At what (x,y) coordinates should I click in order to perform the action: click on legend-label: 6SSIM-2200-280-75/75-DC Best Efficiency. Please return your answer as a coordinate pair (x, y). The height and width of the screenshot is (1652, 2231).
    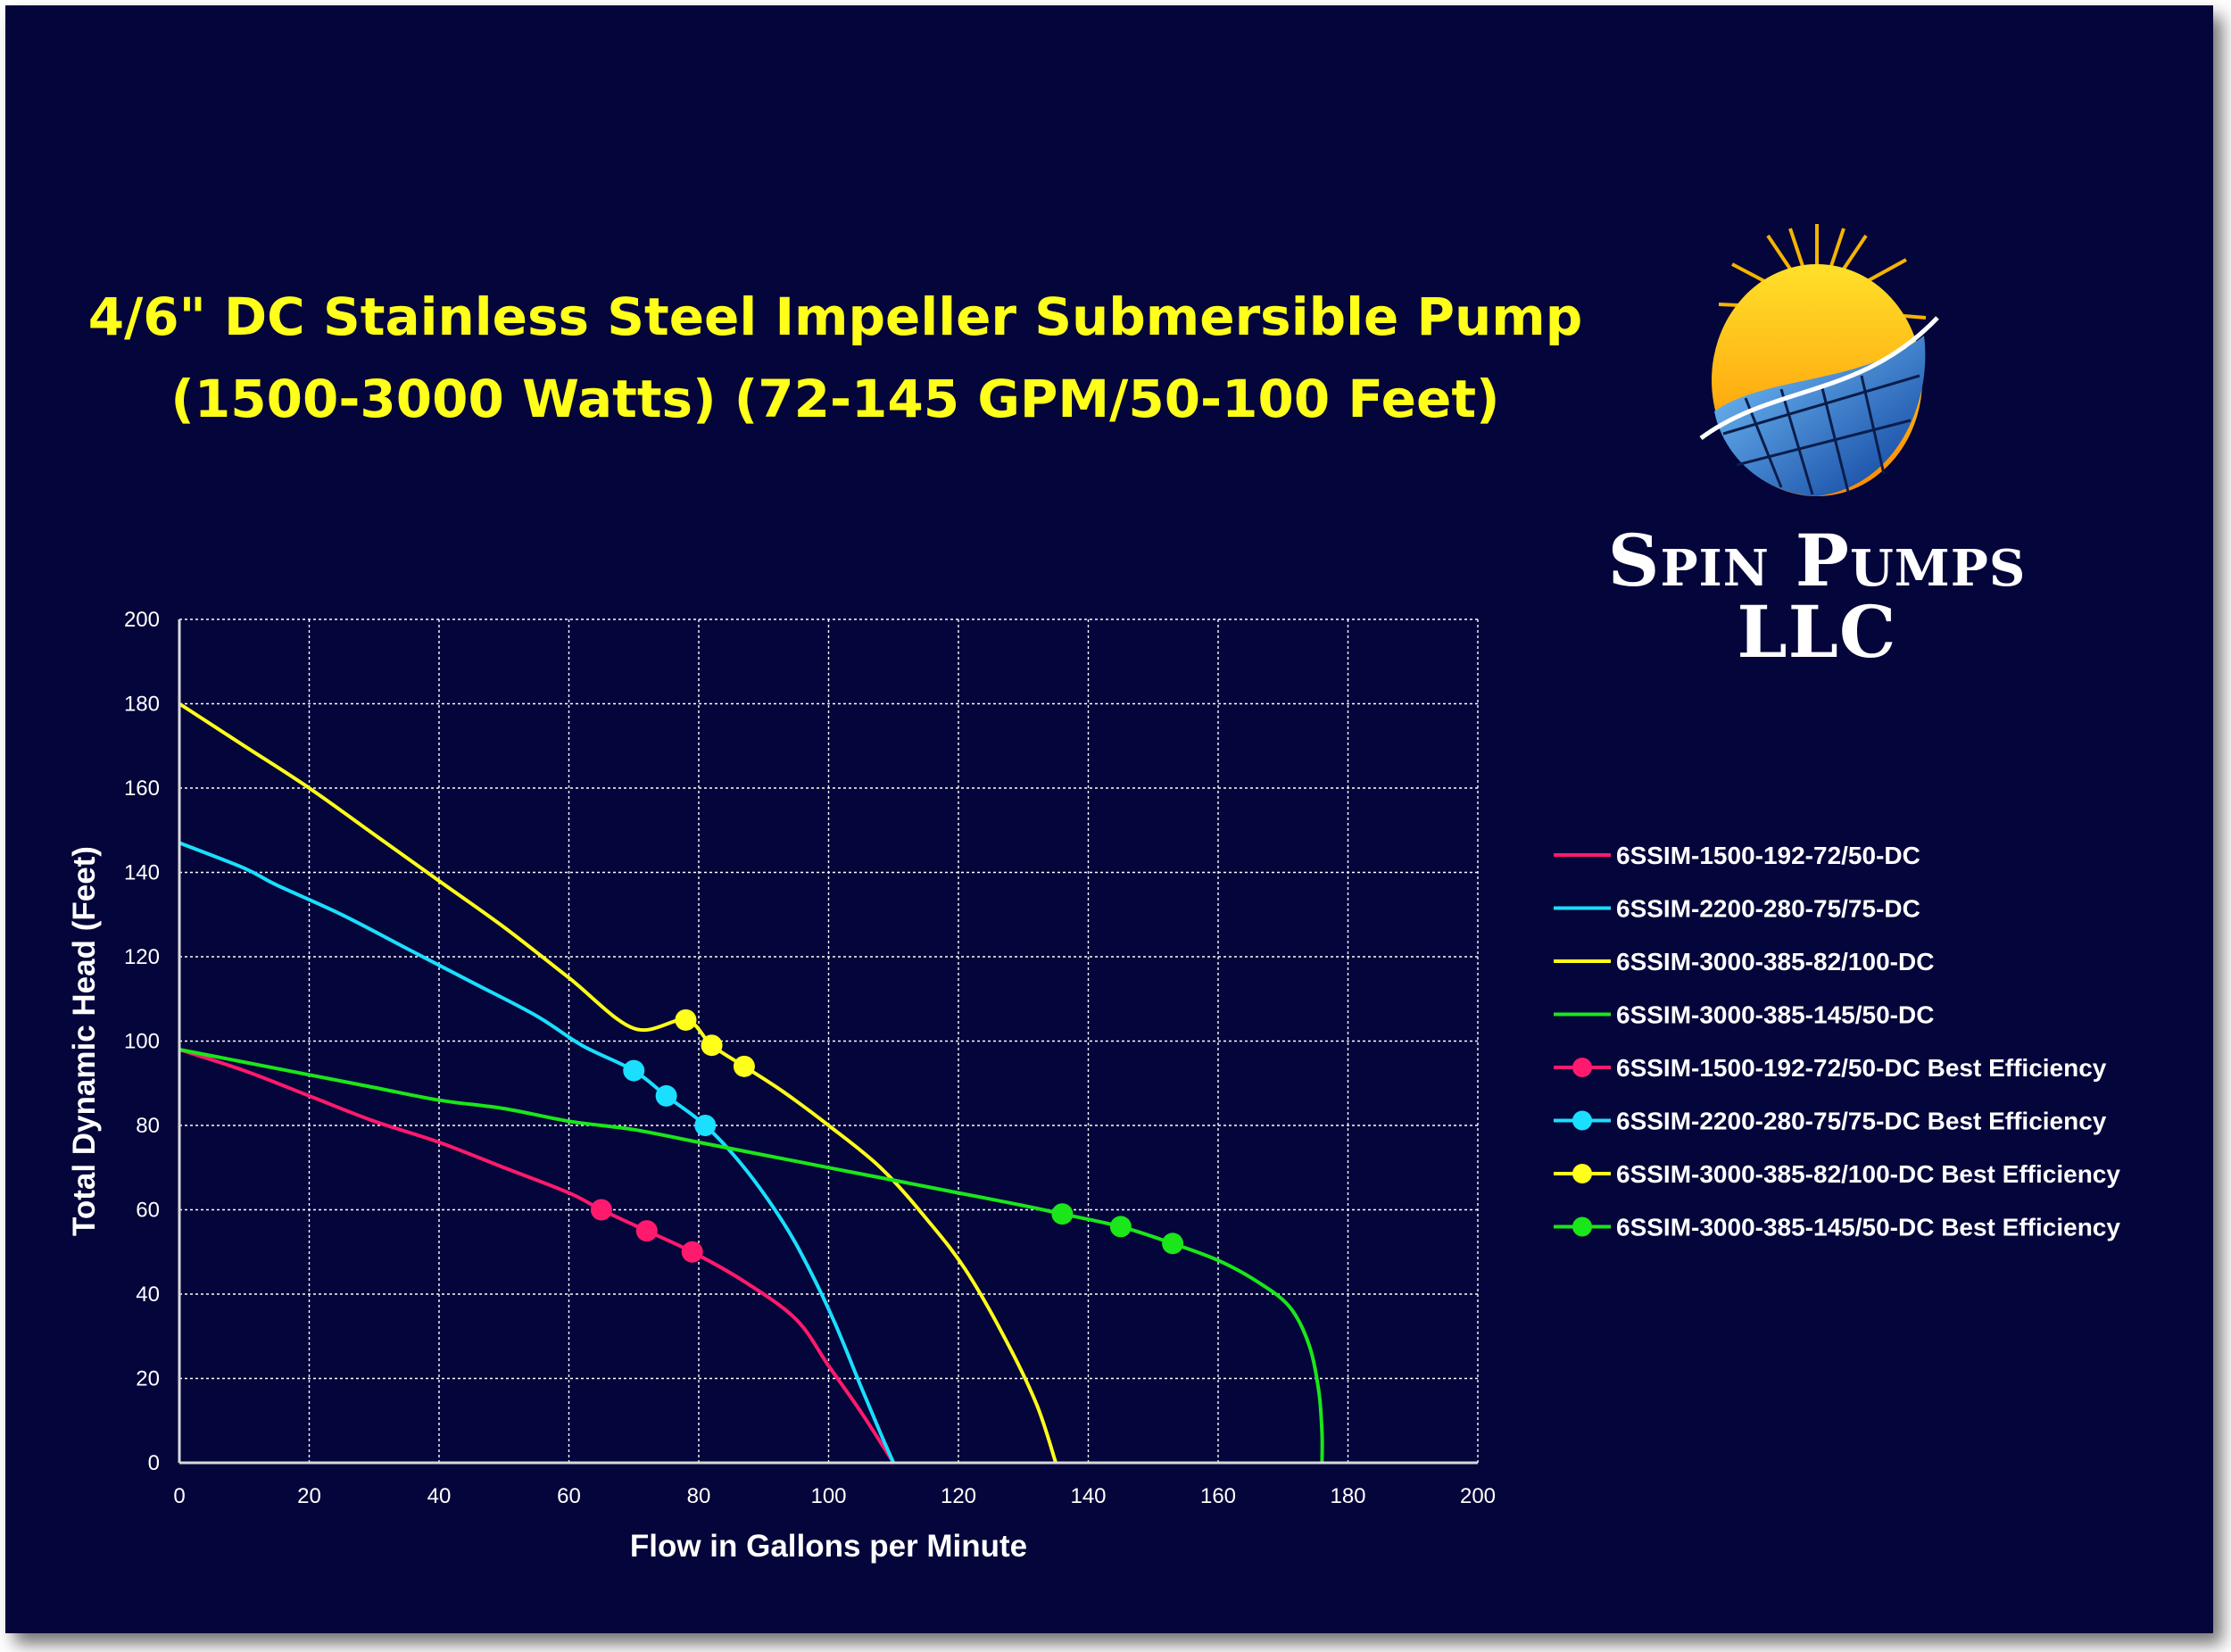
    Looking at the image, I should click on (1861, 1122).